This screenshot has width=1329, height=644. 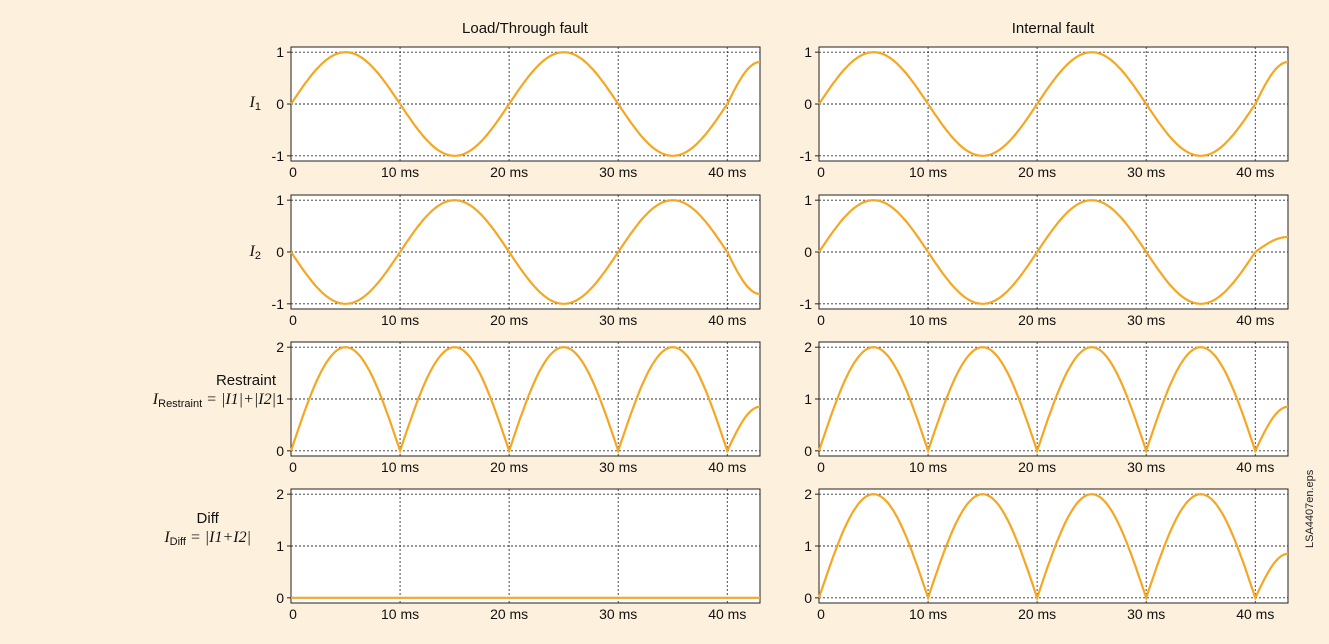 I want to click on panel-4: 0 10 ms 20 ms 30 ms 40 ms 0 1 2, so click(x=518, y=407).